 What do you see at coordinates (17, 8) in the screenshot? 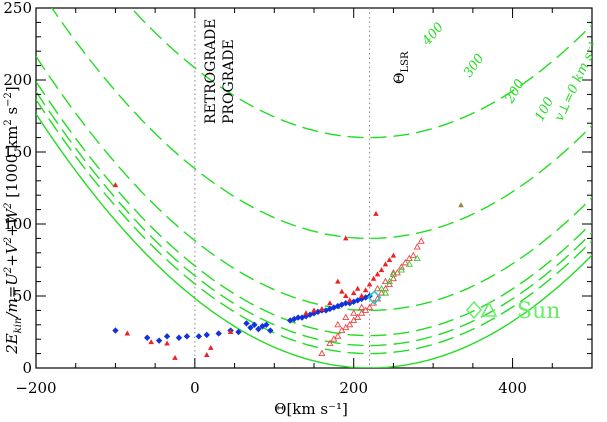
I see `y-tick-label: 250` at bounding box center [17, 8].